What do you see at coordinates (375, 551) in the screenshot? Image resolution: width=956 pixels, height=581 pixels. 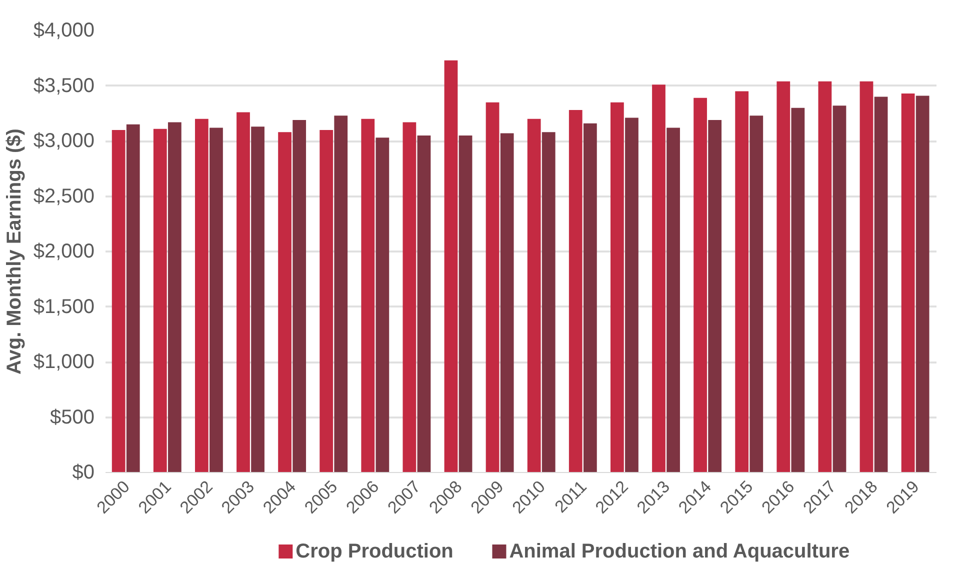 I see `legend-label: Crop Production` at bounding box center [375, 551].